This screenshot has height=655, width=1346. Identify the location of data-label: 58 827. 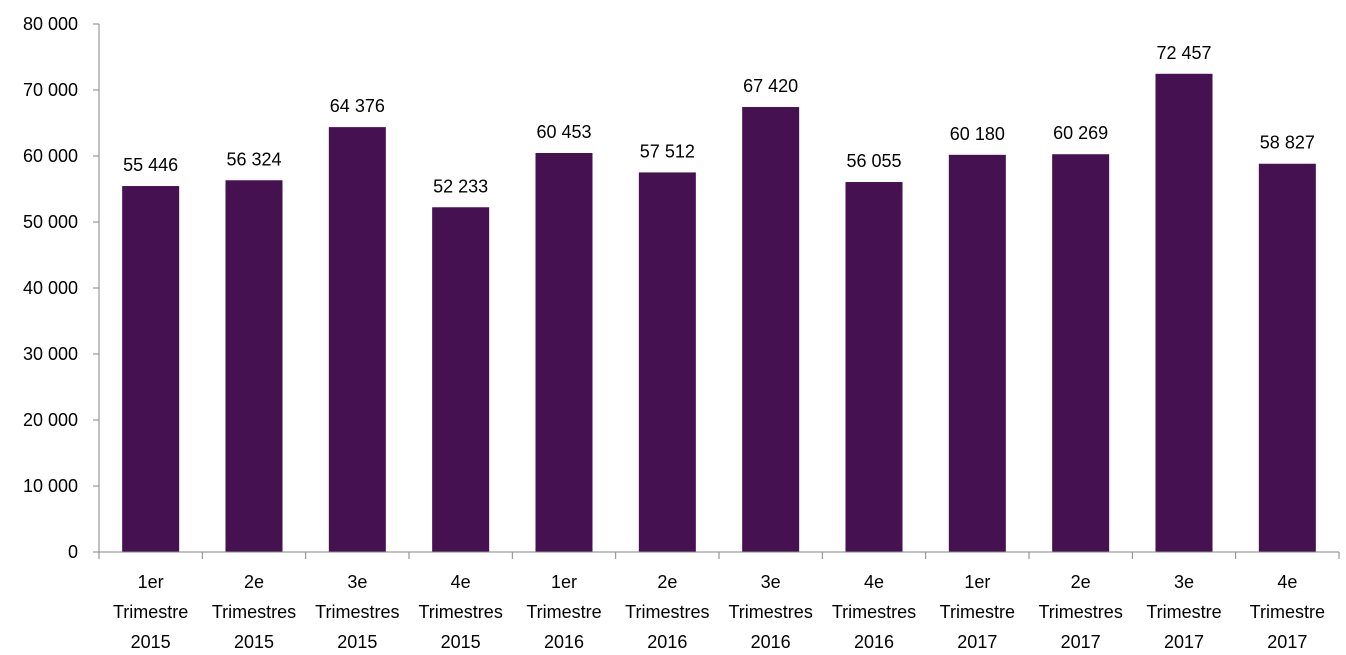
(1287, 143).